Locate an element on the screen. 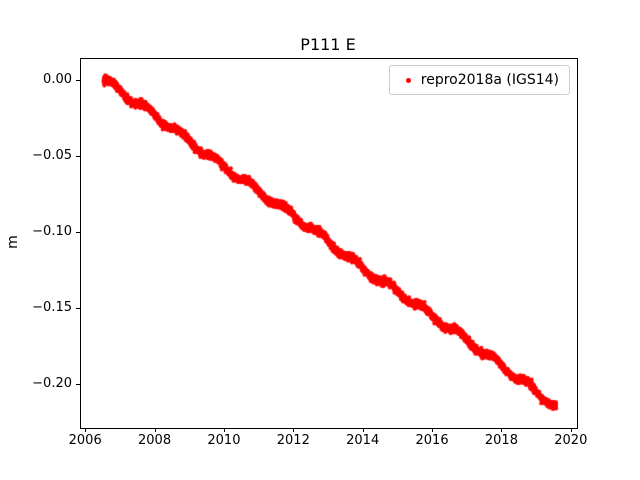 The height and width of the screenshot is (480, 640). legend-marker-dot is located at coordinates (408, 80).